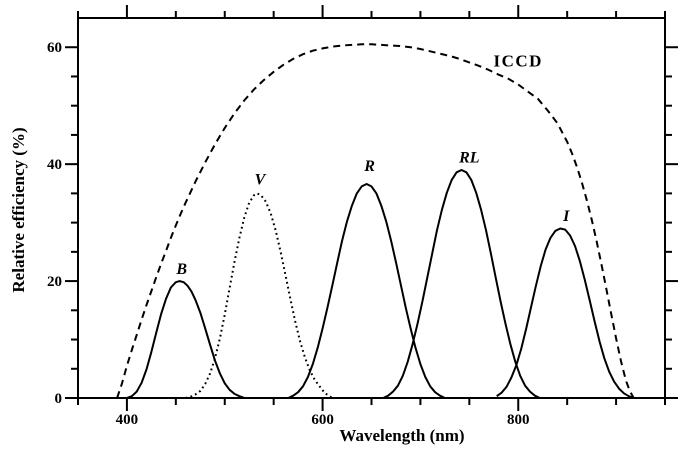 Image resolution: width=690 pixels, height=450 pixels. Describe the element at coordinates (54, 282) in the screenshot. I see `y-tick-label-20: 20` at that location.